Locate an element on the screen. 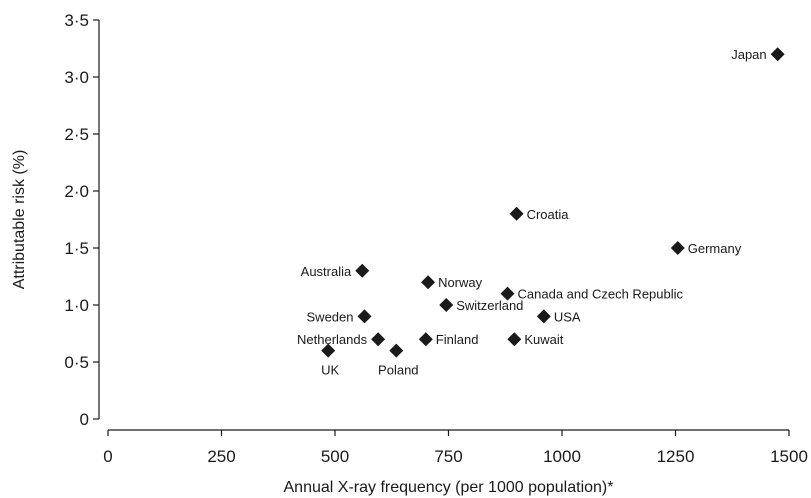 This screenshot has width=811, height=498. point-australia is located at coordinates (362, 270).